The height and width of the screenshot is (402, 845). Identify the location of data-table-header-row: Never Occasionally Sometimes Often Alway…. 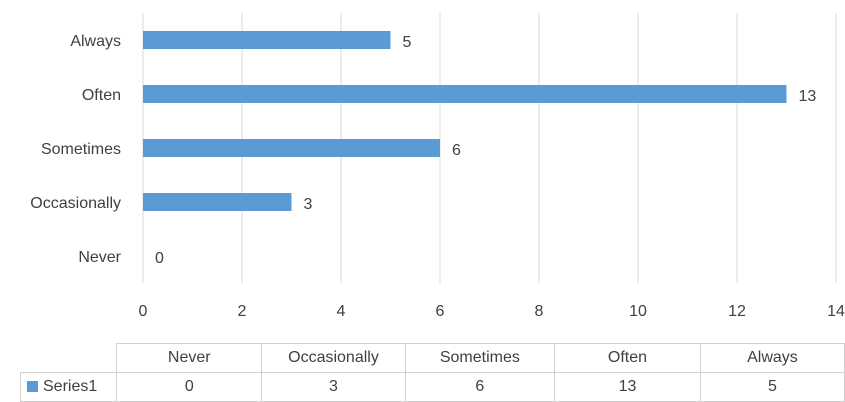
(432, 358).